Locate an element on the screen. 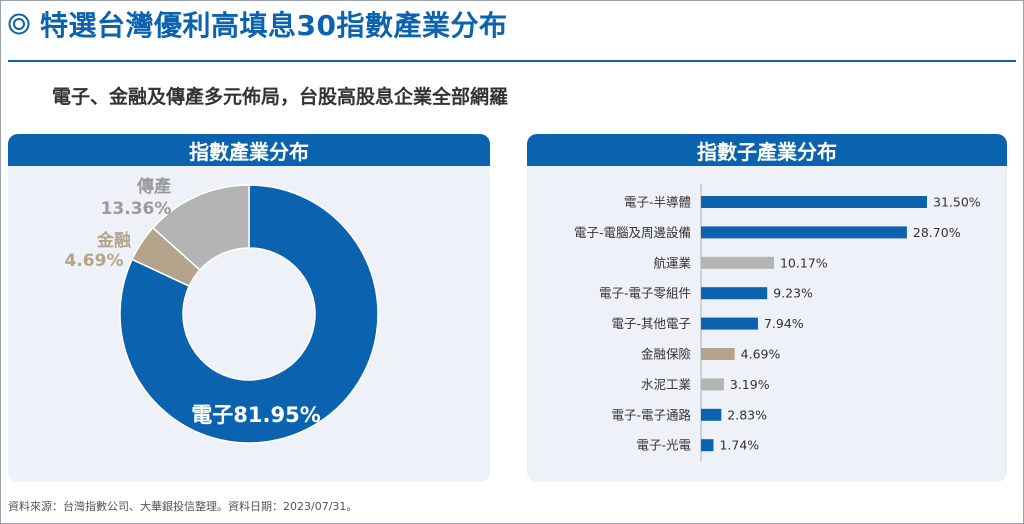  donut-label-1-value: 4.69% is located at coordinates (94, 261).